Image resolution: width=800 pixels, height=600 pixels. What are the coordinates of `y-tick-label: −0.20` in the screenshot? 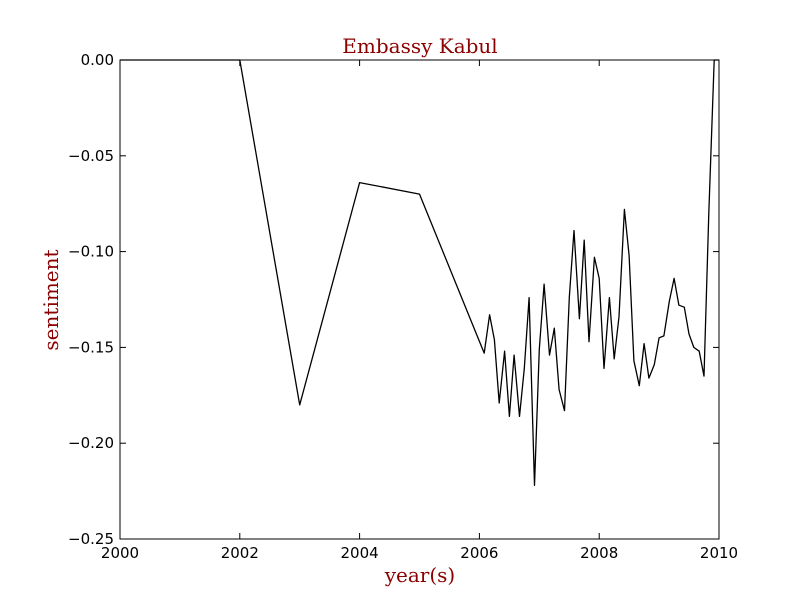 It's located at (91, 443).